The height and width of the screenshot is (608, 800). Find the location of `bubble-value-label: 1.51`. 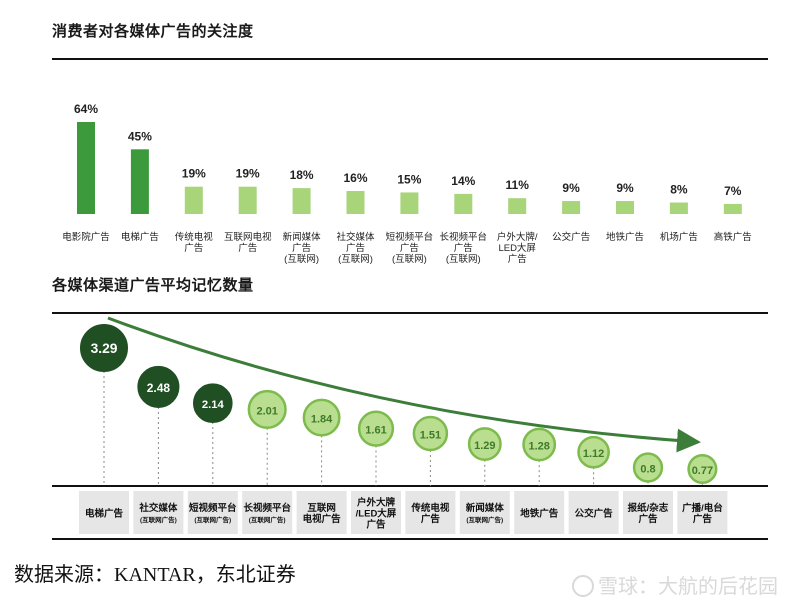

bubble-value-label: 1.51 is located at coordinates (430, 435).